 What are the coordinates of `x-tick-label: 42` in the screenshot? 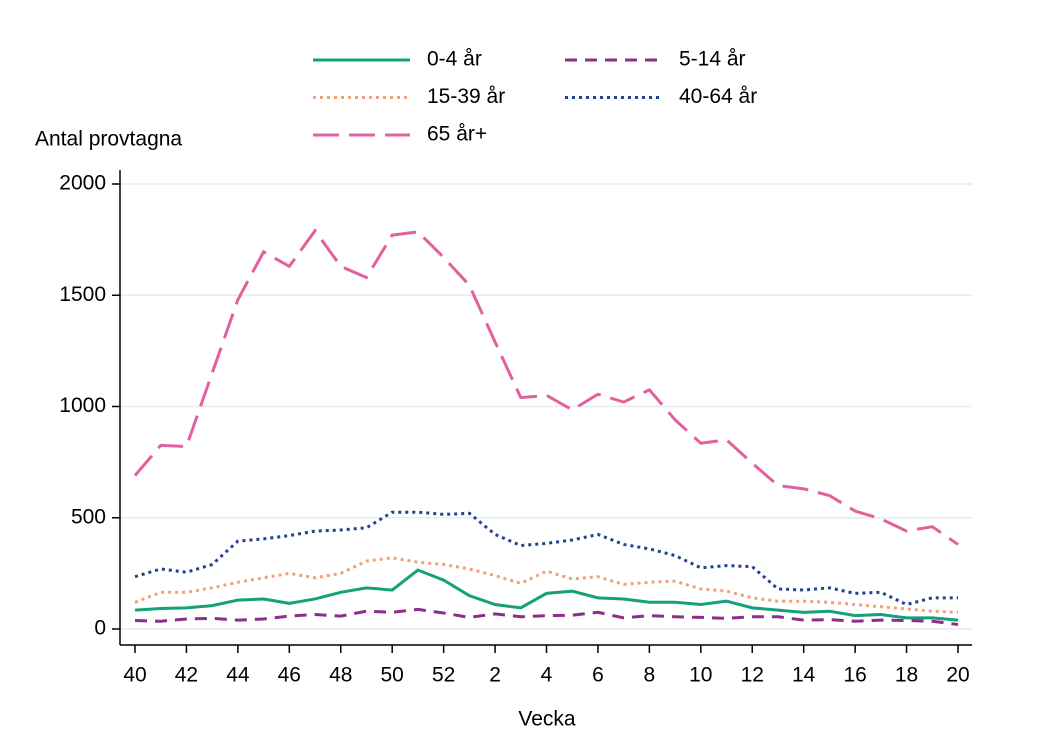 It's located at (186, 675).